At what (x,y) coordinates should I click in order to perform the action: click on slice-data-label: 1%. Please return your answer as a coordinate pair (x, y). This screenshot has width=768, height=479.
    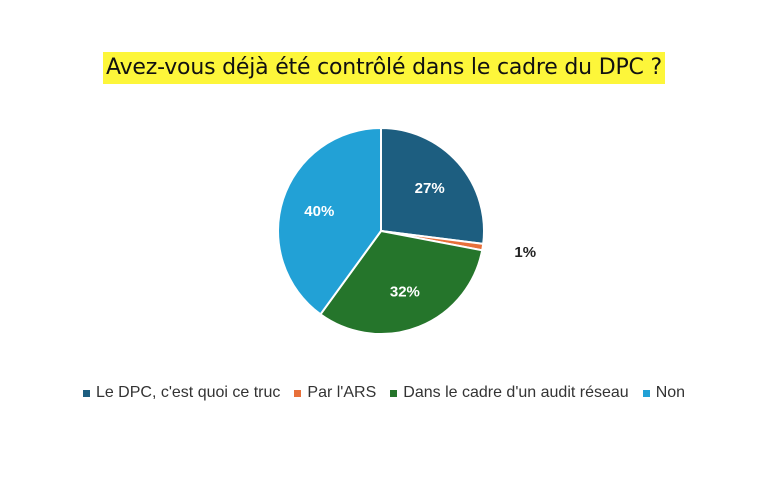
    Looking at the image, I should click on (525, 252).